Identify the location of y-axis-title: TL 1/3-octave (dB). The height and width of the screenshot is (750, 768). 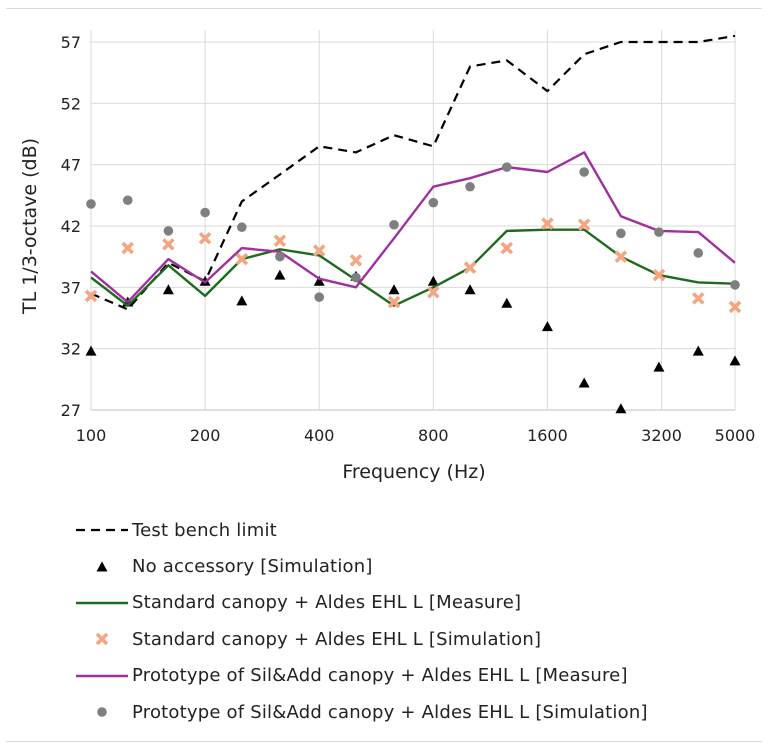
(30, 226).